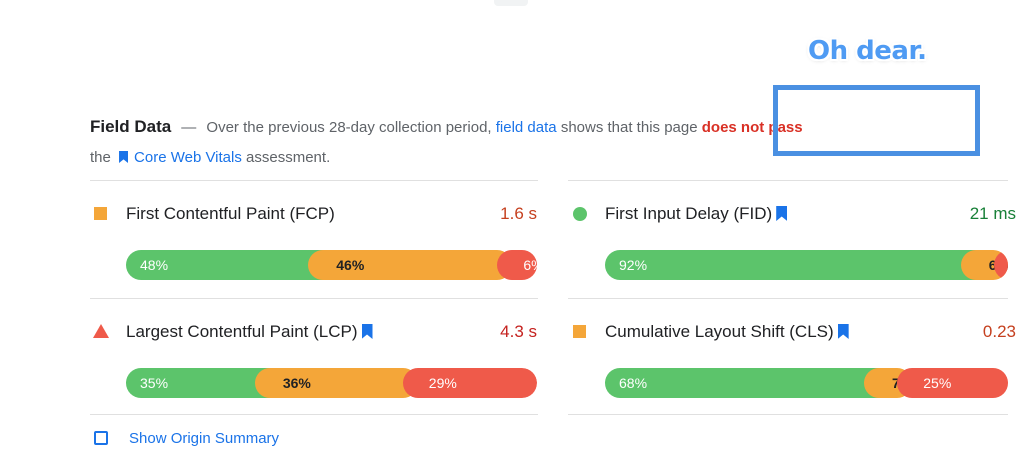 This screenshot has width=1024, height=466. Describe the element at coordinates (790, 265) in the screenshot. I see `bar-good-segment: 92%` at that location.